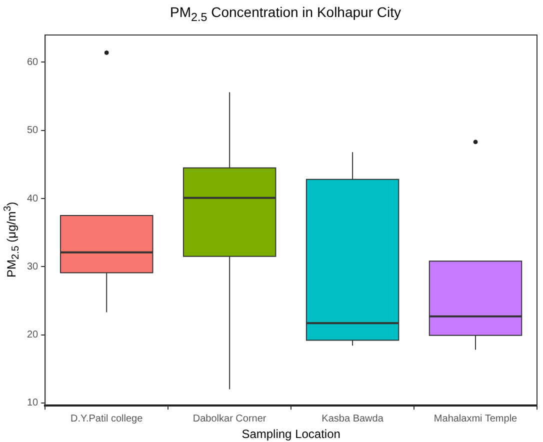 Image resolution: width=543 pixels, height=442 pixels. Describe the element at coordinates (33, 403) in the screenshot. I see `y-tick-label: 10` at that location.